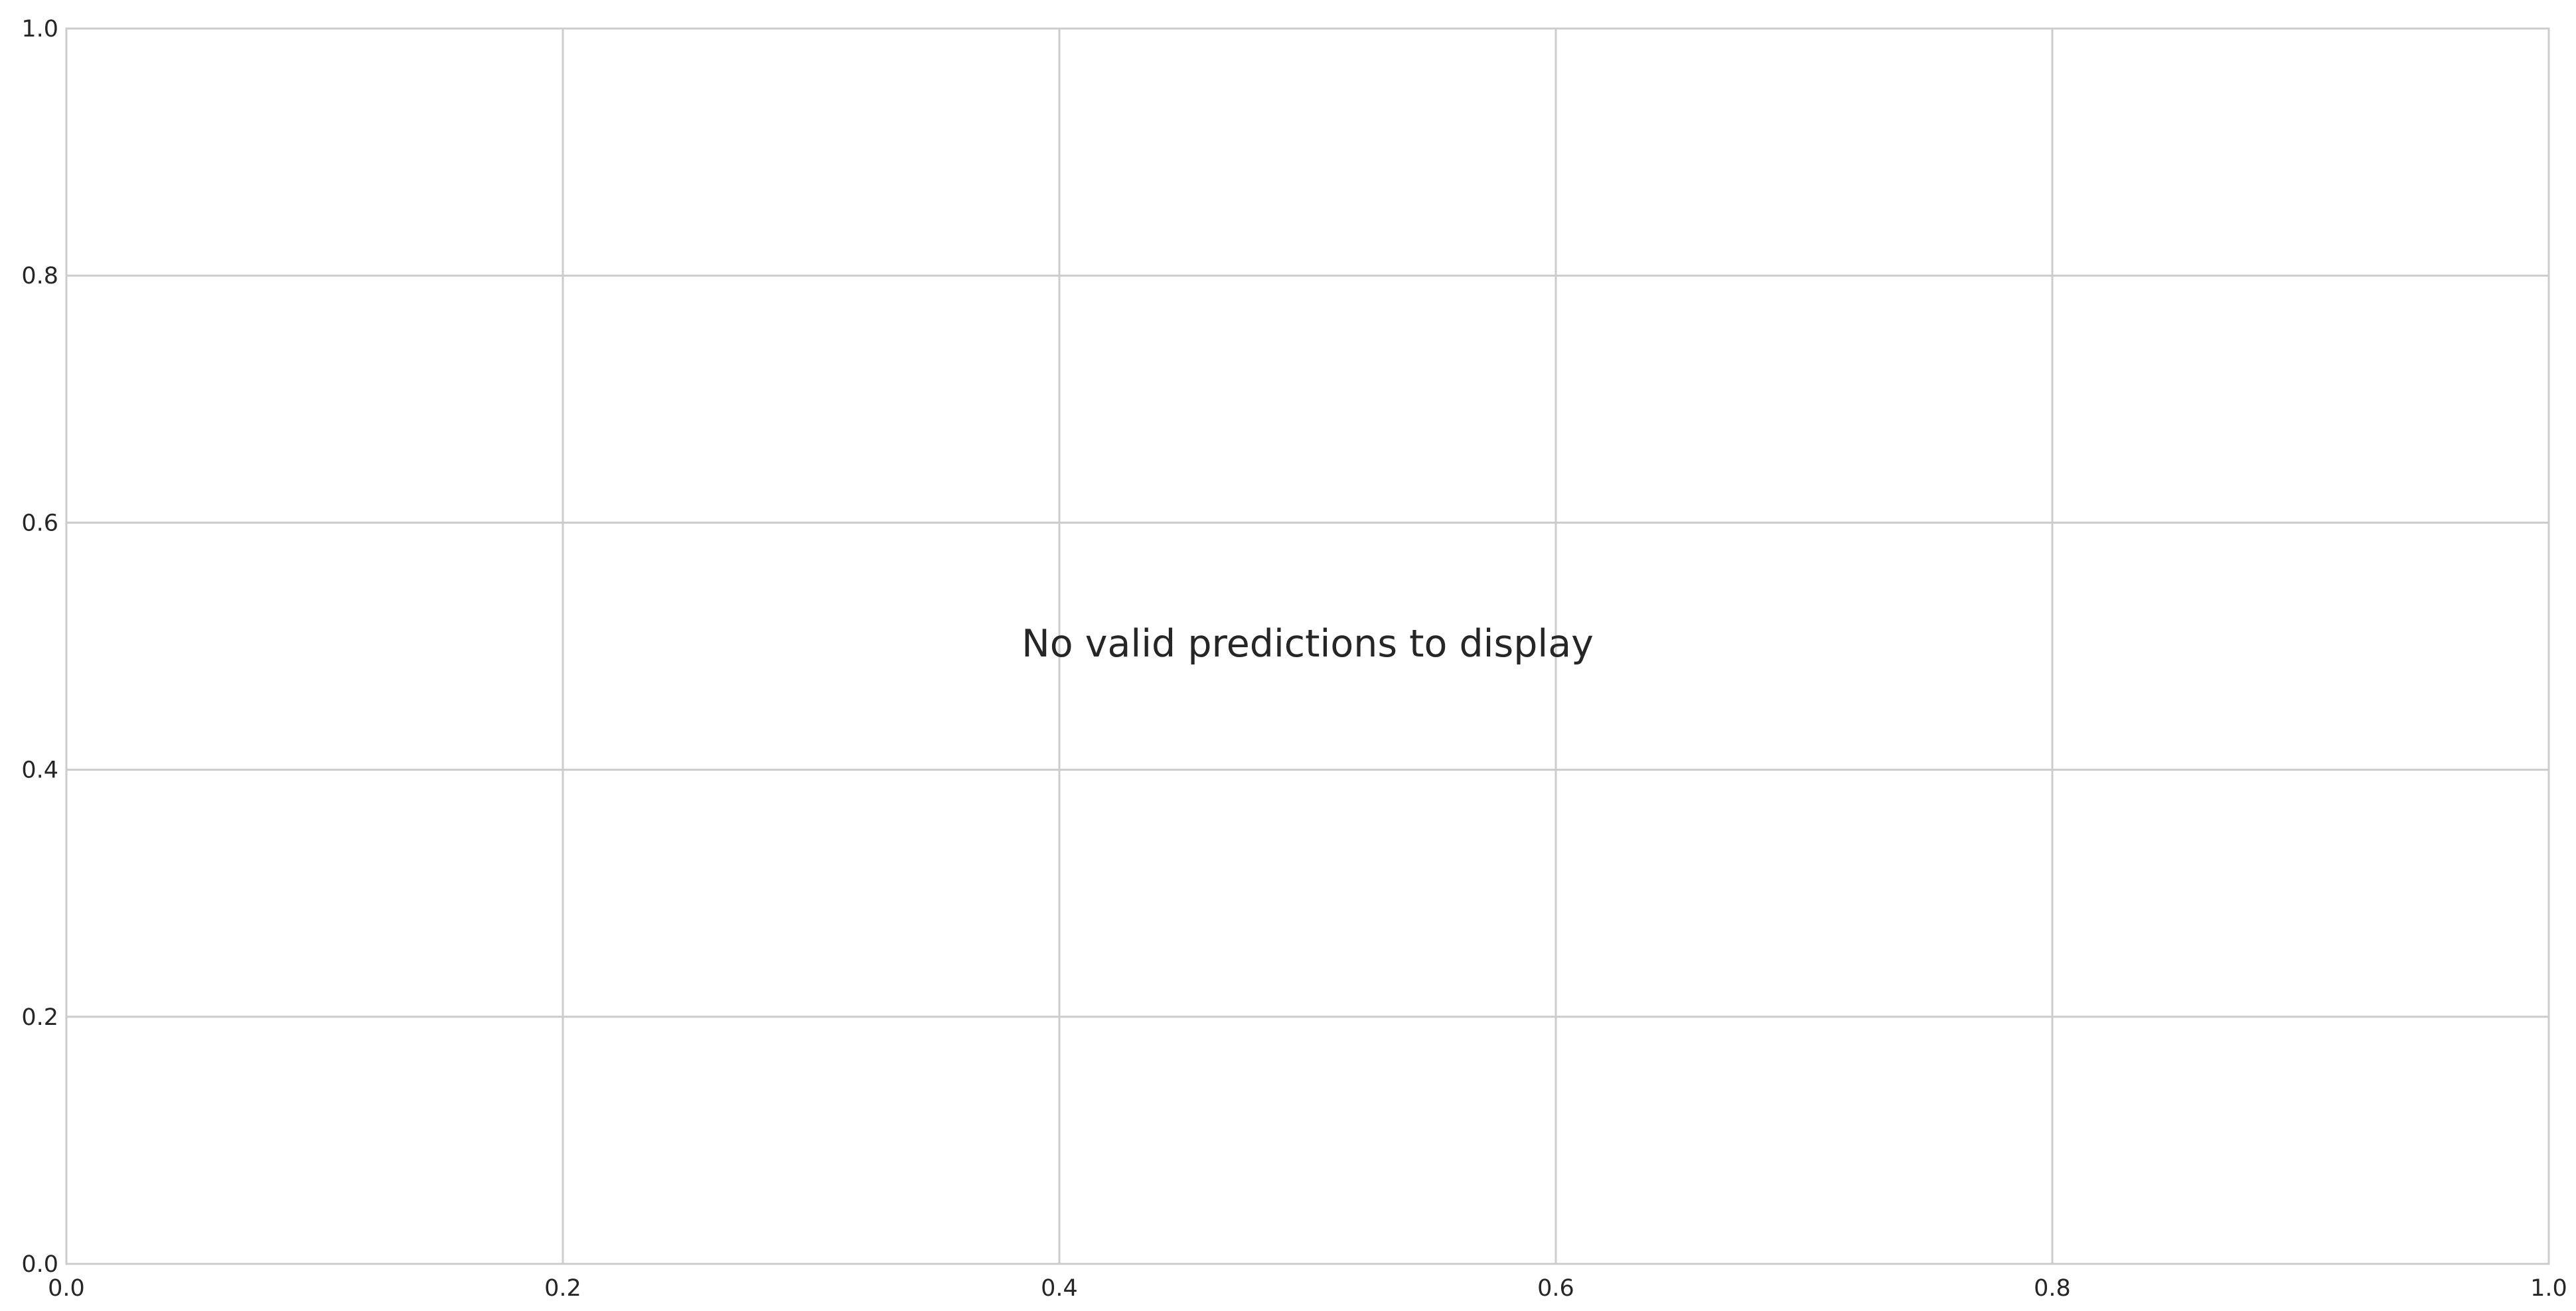  What do you see at coordinates (40, 770) in the screenshot?
I see `y-tick-label: 0.4` at bounding box center [40, 770].